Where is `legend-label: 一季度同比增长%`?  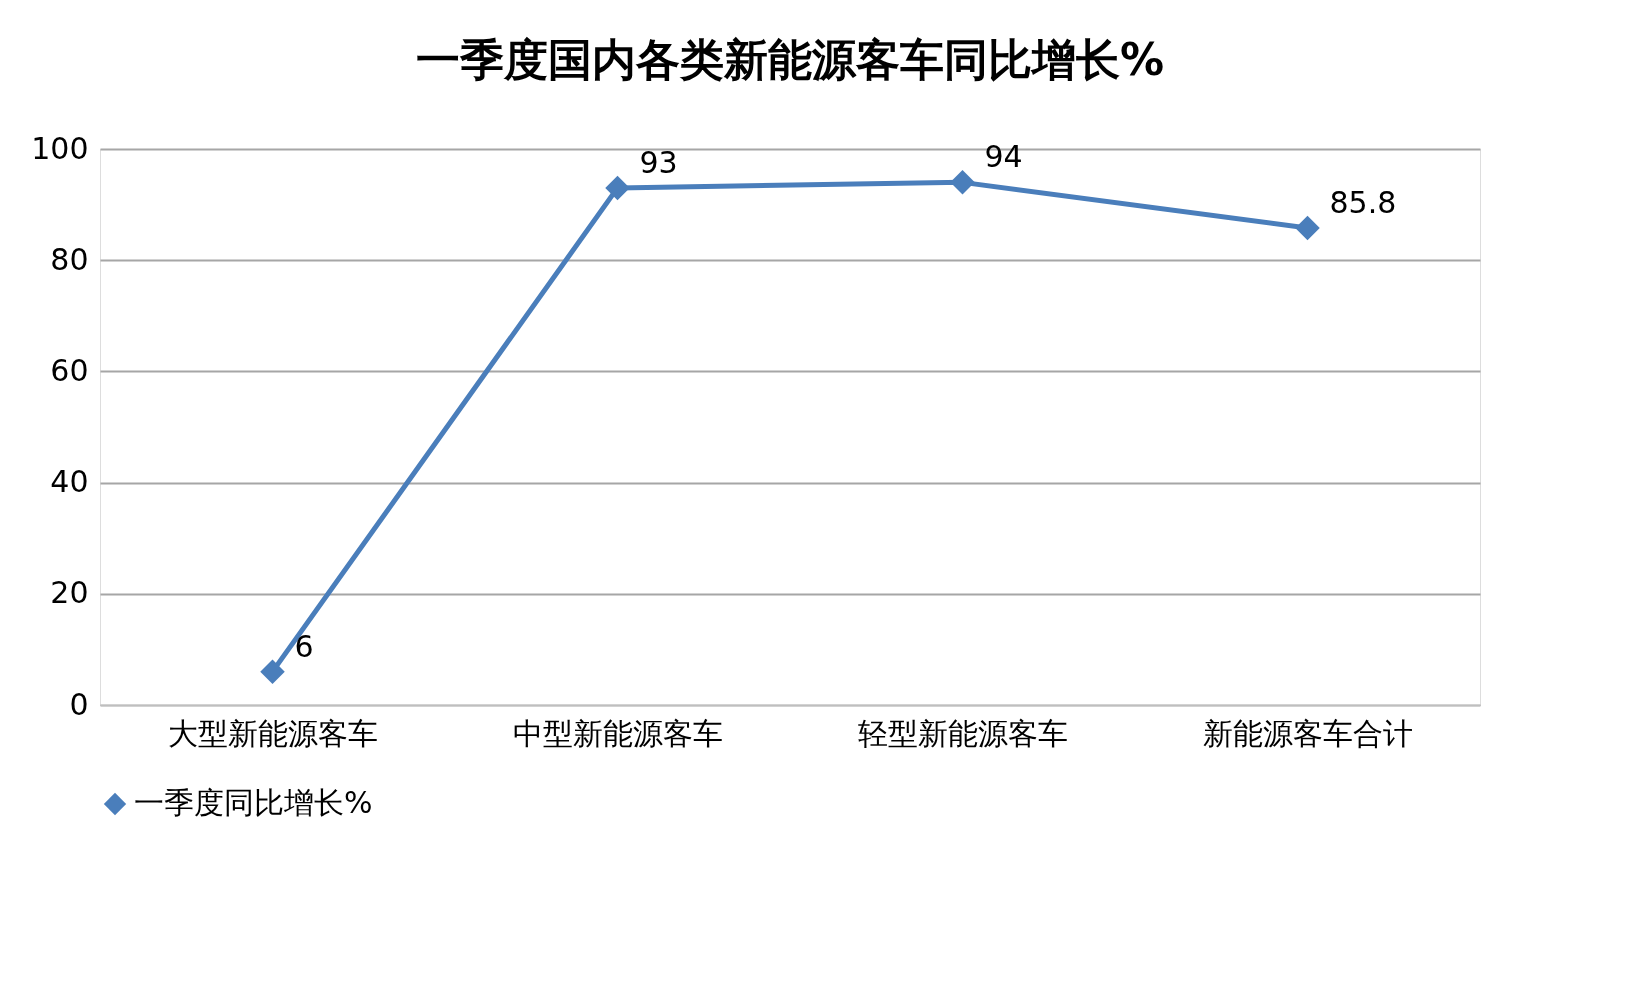
legend-label: 一季度同比增长% is located at coordinates (253, 802).